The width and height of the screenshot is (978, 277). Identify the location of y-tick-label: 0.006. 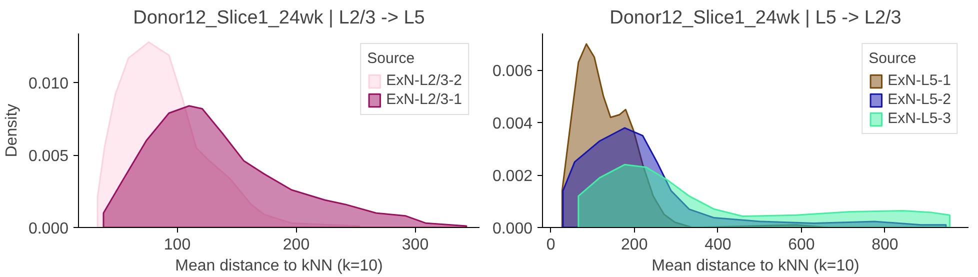
(512, 71).